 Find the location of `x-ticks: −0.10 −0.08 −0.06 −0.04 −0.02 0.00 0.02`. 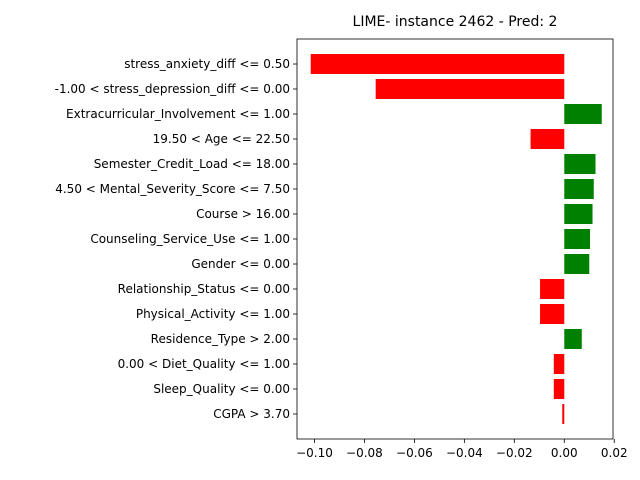

x-ticks: −0.10 −0.08 −0.06 −0.04 −0.02 0.00 0.02 is located at coordinates (462, 449).